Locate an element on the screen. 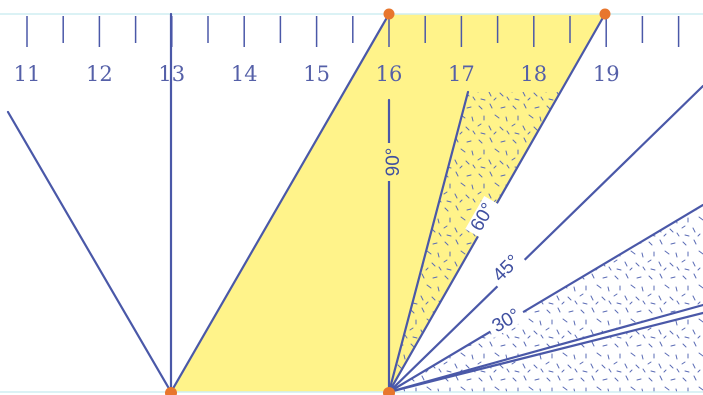  angle-label-45-group: 45° is located at coordinates (506, 268).